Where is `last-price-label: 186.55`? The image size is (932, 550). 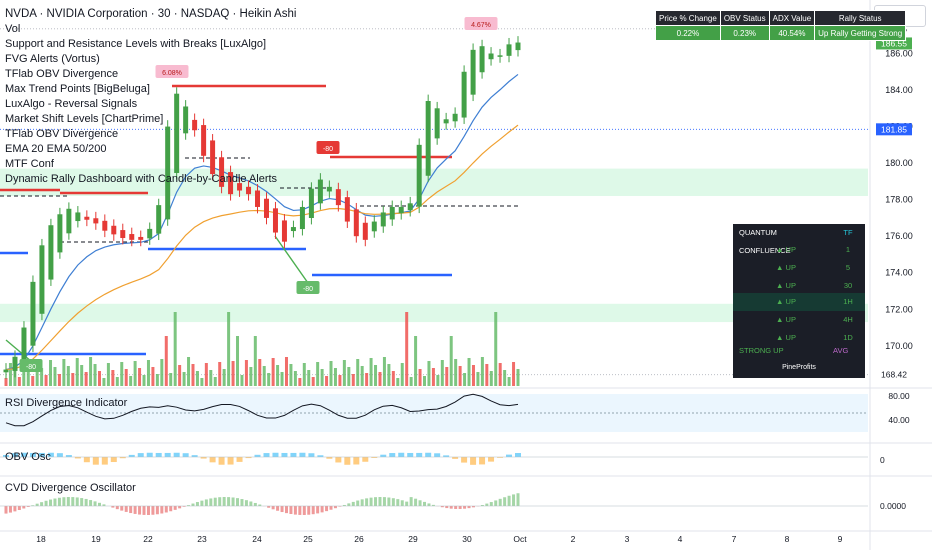
last-price-label: 186.55 is located at coordinates (894, 43).